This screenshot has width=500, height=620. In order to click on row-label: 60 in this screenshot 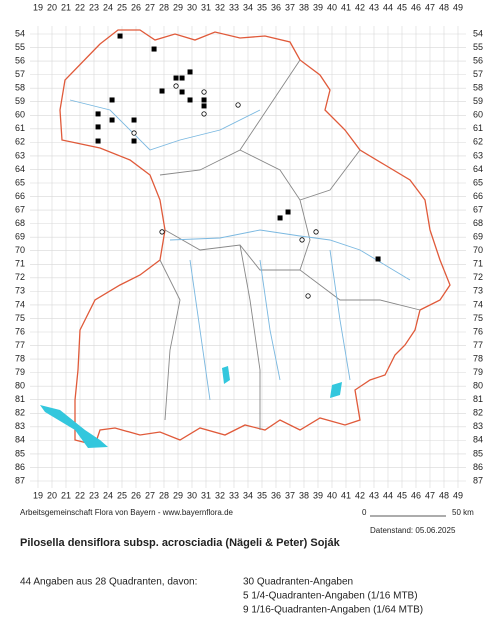, I will do `click(20, 115)`.